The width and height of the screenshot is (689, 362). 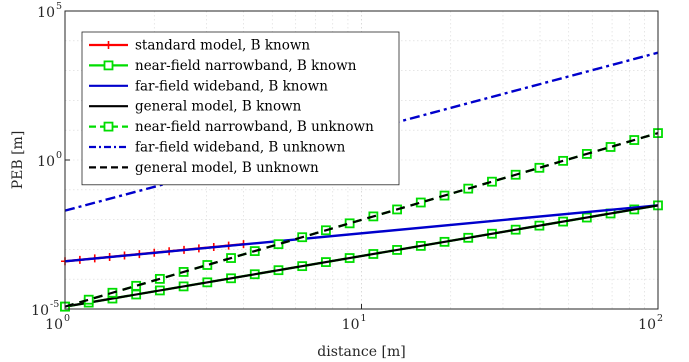 I want to click on legend-item-2: far-field wideband, B known, so click(x=208, y=86).